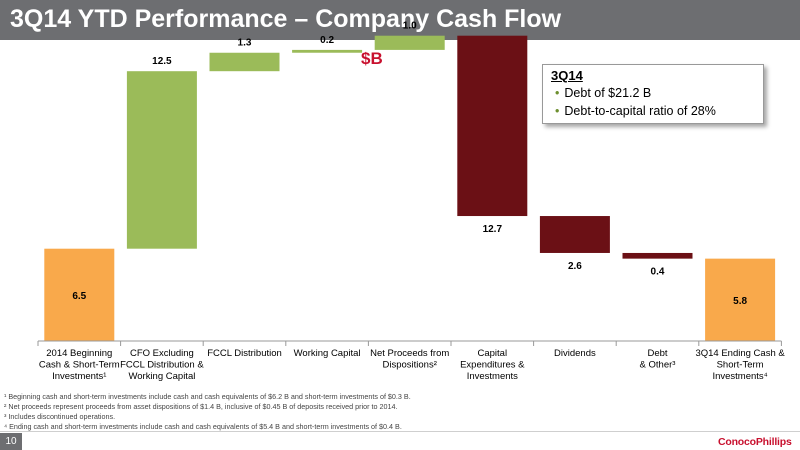 The width and height of the screenshot is (800, 450). What do you see at coordinates (567, 75) in the screenshot?
I see `callout-title: 3Q14` at bounding box center [567, 75].